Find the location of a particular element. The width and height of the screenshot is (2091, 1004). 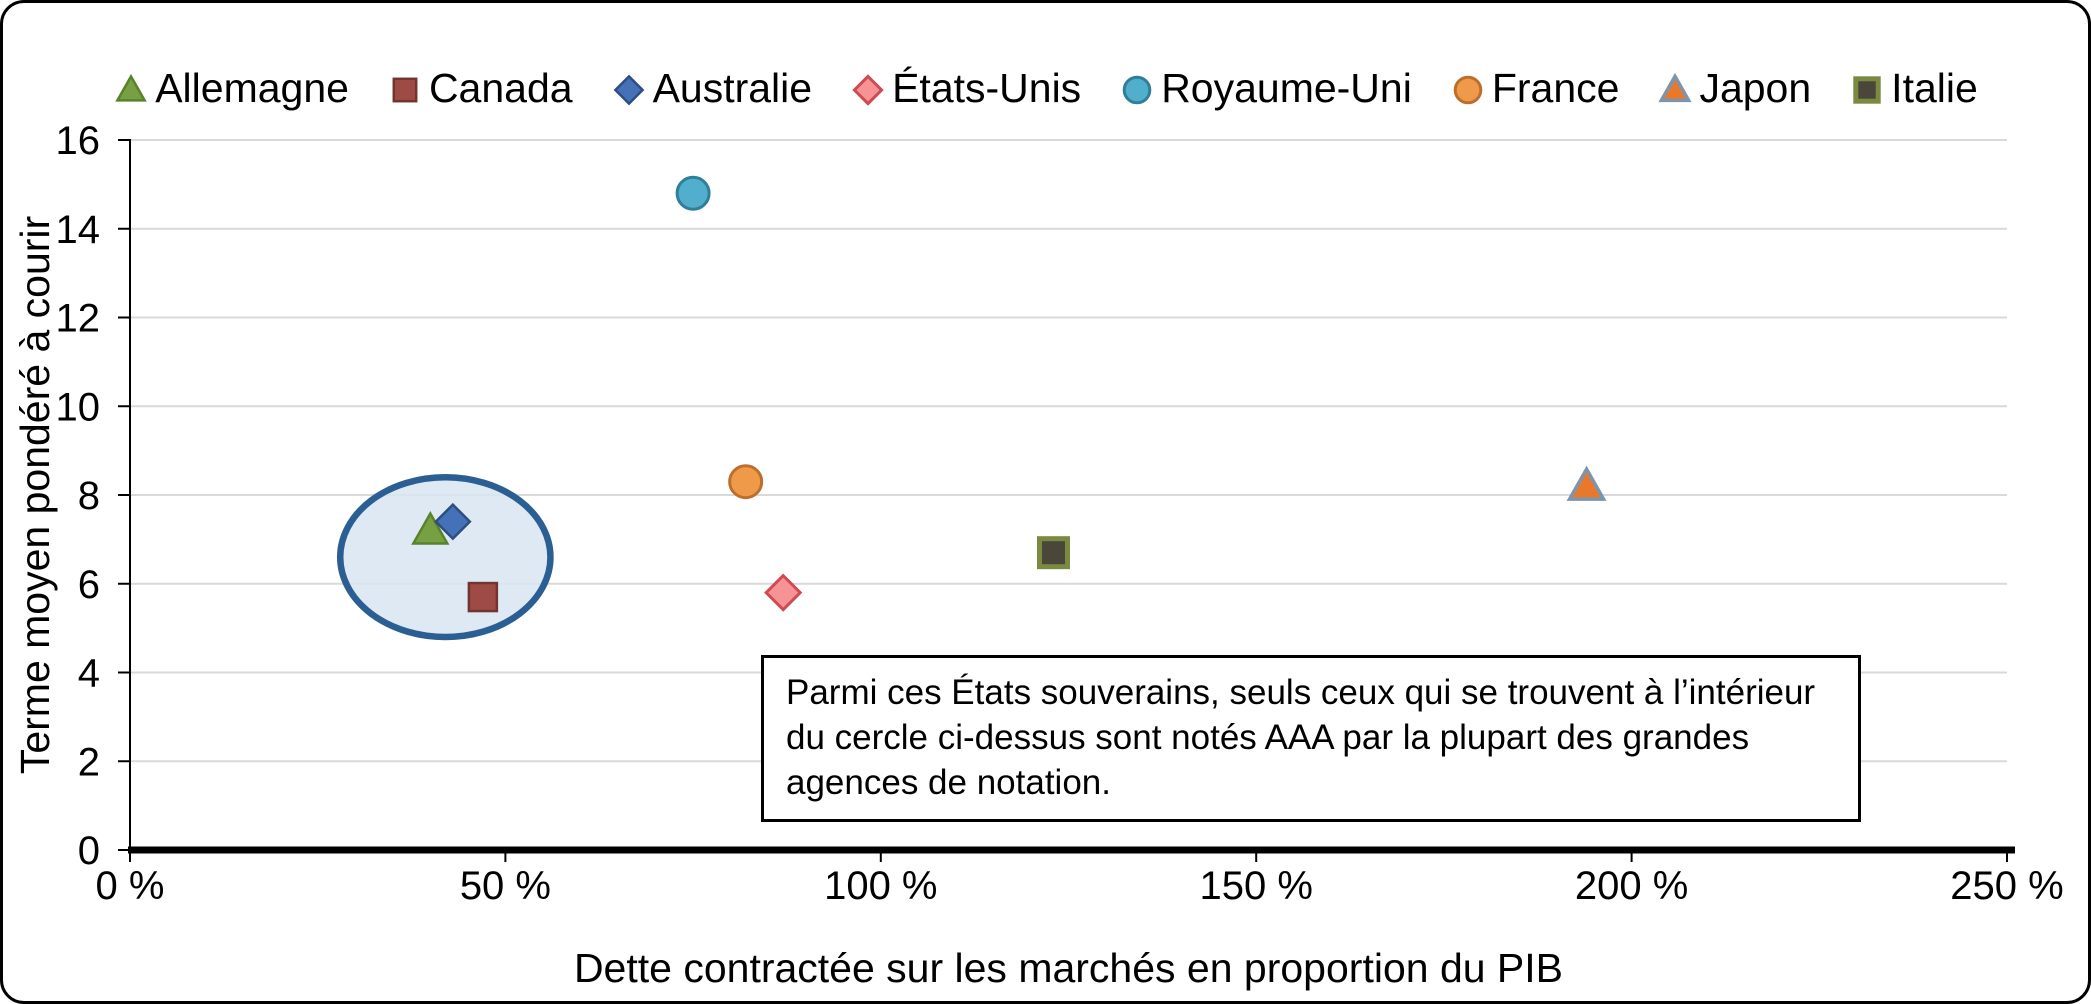

y-tick-label: 4 is located at coordinates (89, 674).